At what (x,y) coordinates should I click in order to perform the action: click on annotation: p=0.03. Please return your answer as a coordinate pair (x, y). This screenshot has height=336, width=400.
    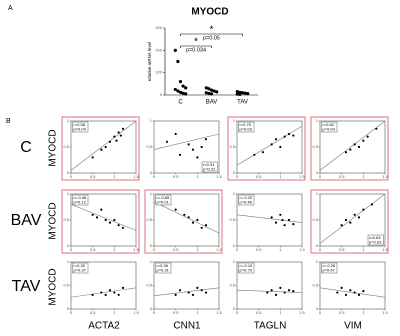
    Looking at the image, I should click on (375, 241).